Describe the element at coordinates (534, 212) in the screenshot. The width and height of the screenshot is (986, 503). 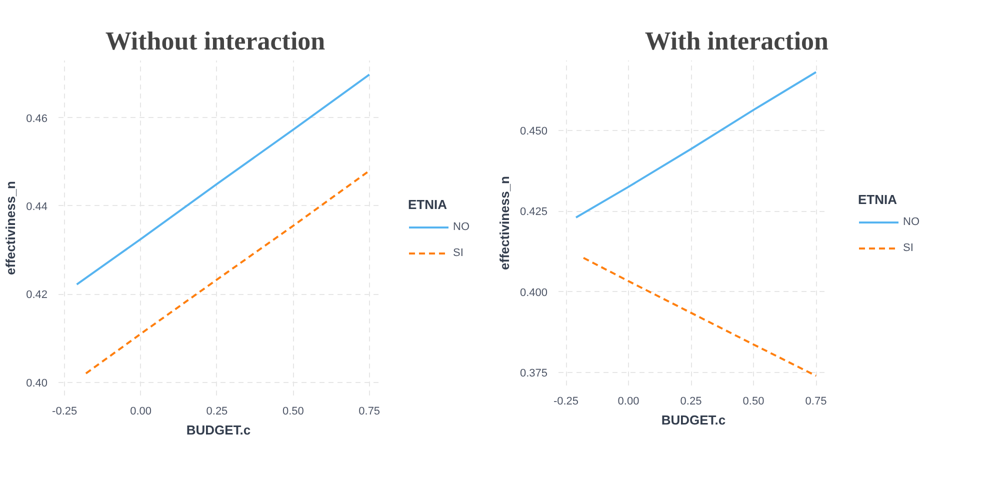
I see `y-tick-label: 0.425` at that location.